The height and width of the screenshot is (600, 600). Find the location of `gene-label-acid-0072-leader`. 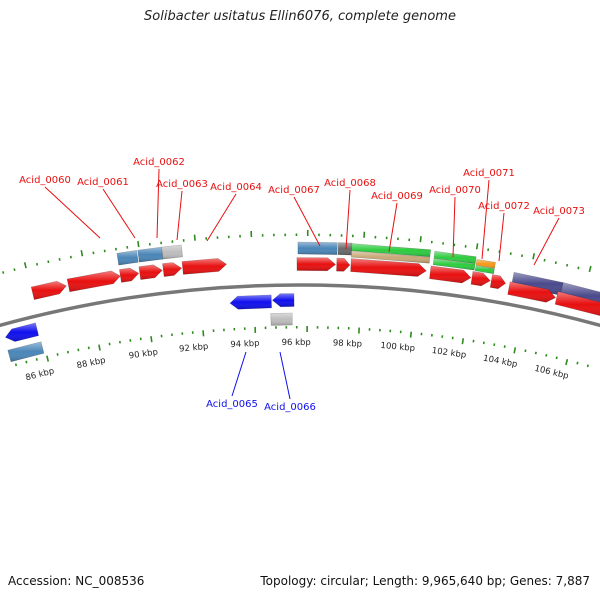

gene-label-acid-0072-leader is located at coordinates (501, 237).